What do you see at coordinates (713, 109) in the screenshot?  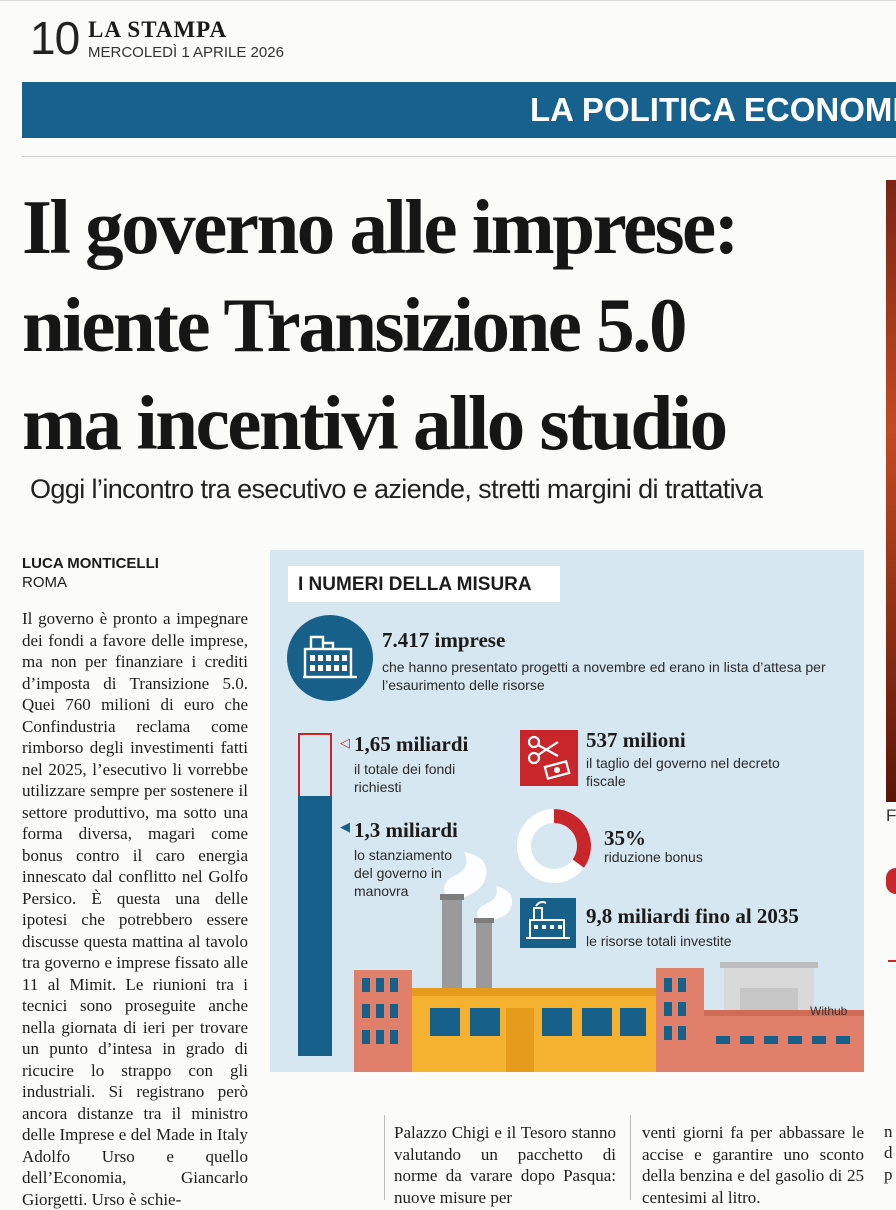 I see `section-title: LA POLITICA ECONOMICA` at bounding box center [713, 109].